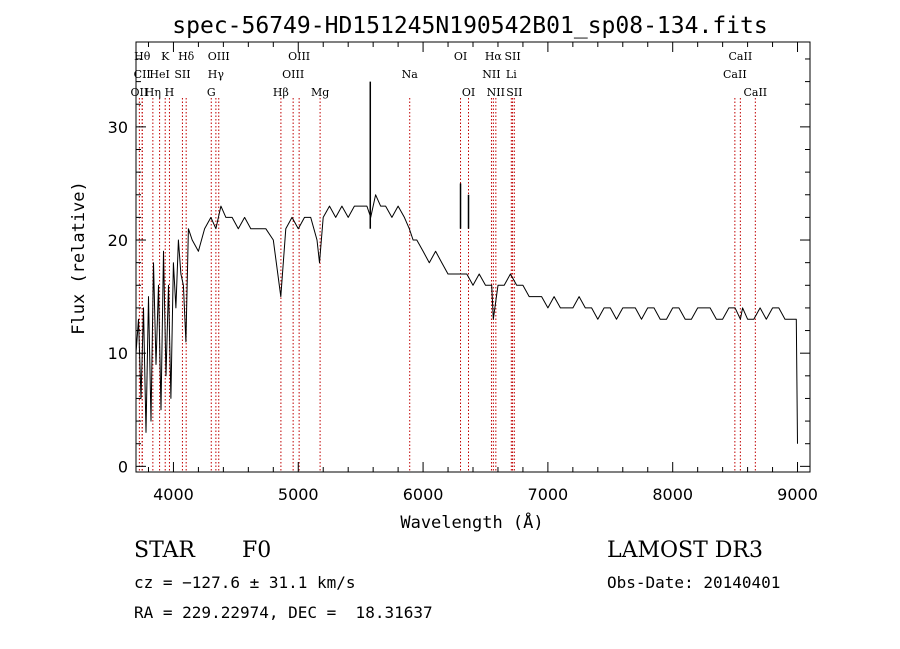 This screenshot has height=649, width=900. Describe the element at coordinates (491, 74) in the screenshot. I see `line-marker-label-19: NII` at that location.